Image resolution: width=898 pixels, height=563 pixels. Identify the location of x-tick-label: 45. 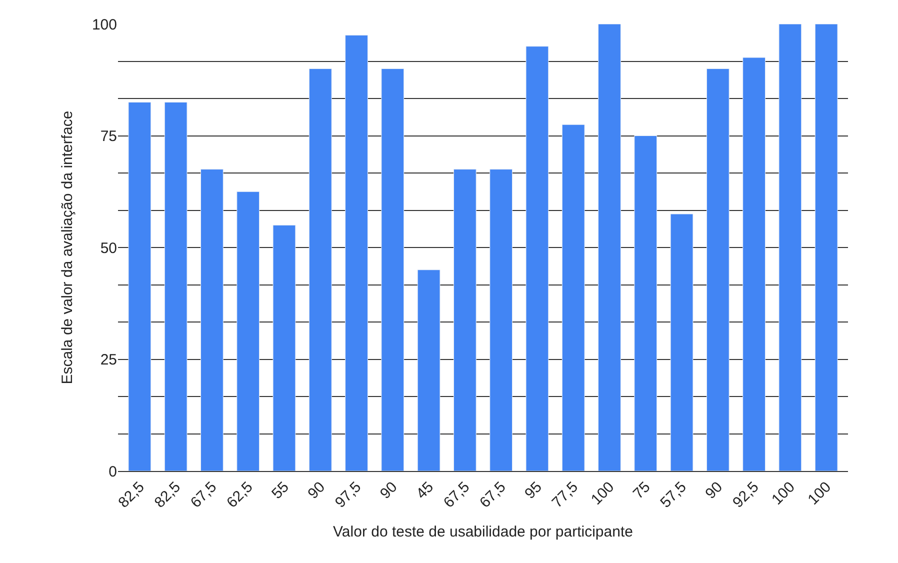
(425, 490).